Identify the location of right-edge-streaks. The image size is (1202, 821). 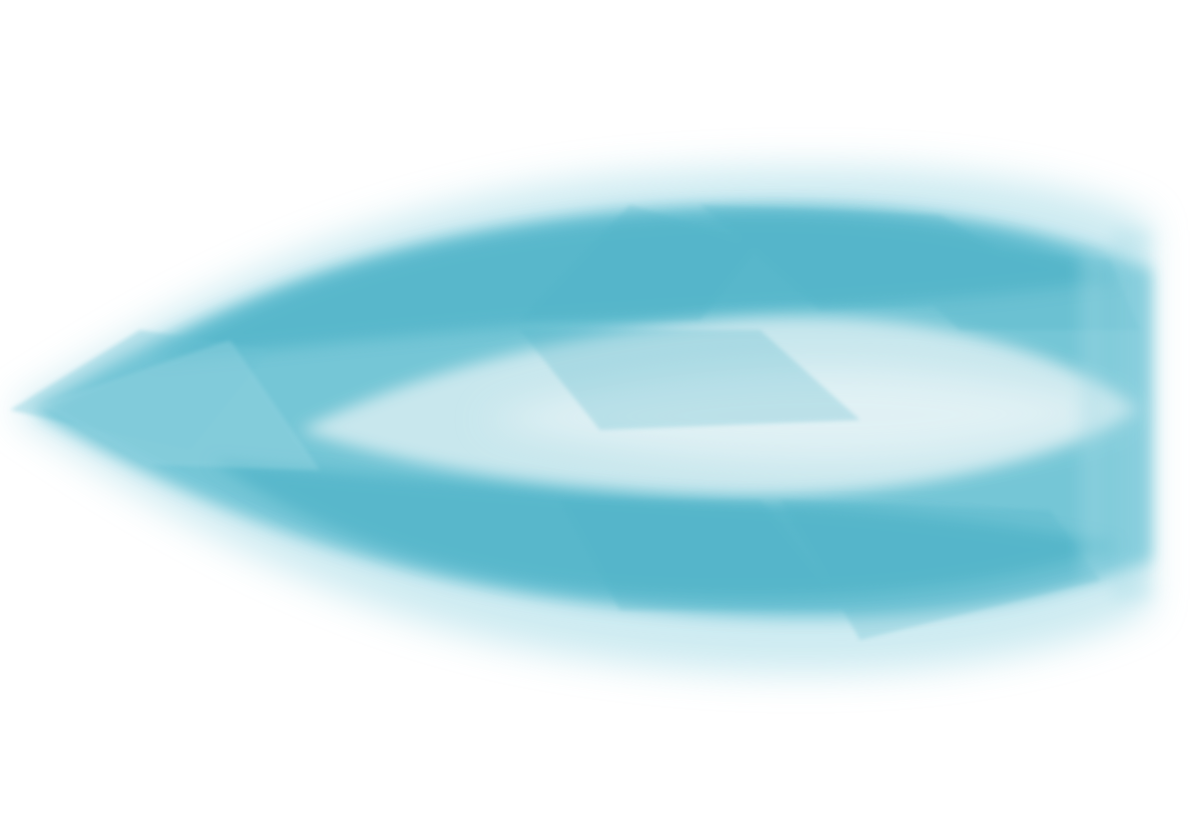
(1115, 415).